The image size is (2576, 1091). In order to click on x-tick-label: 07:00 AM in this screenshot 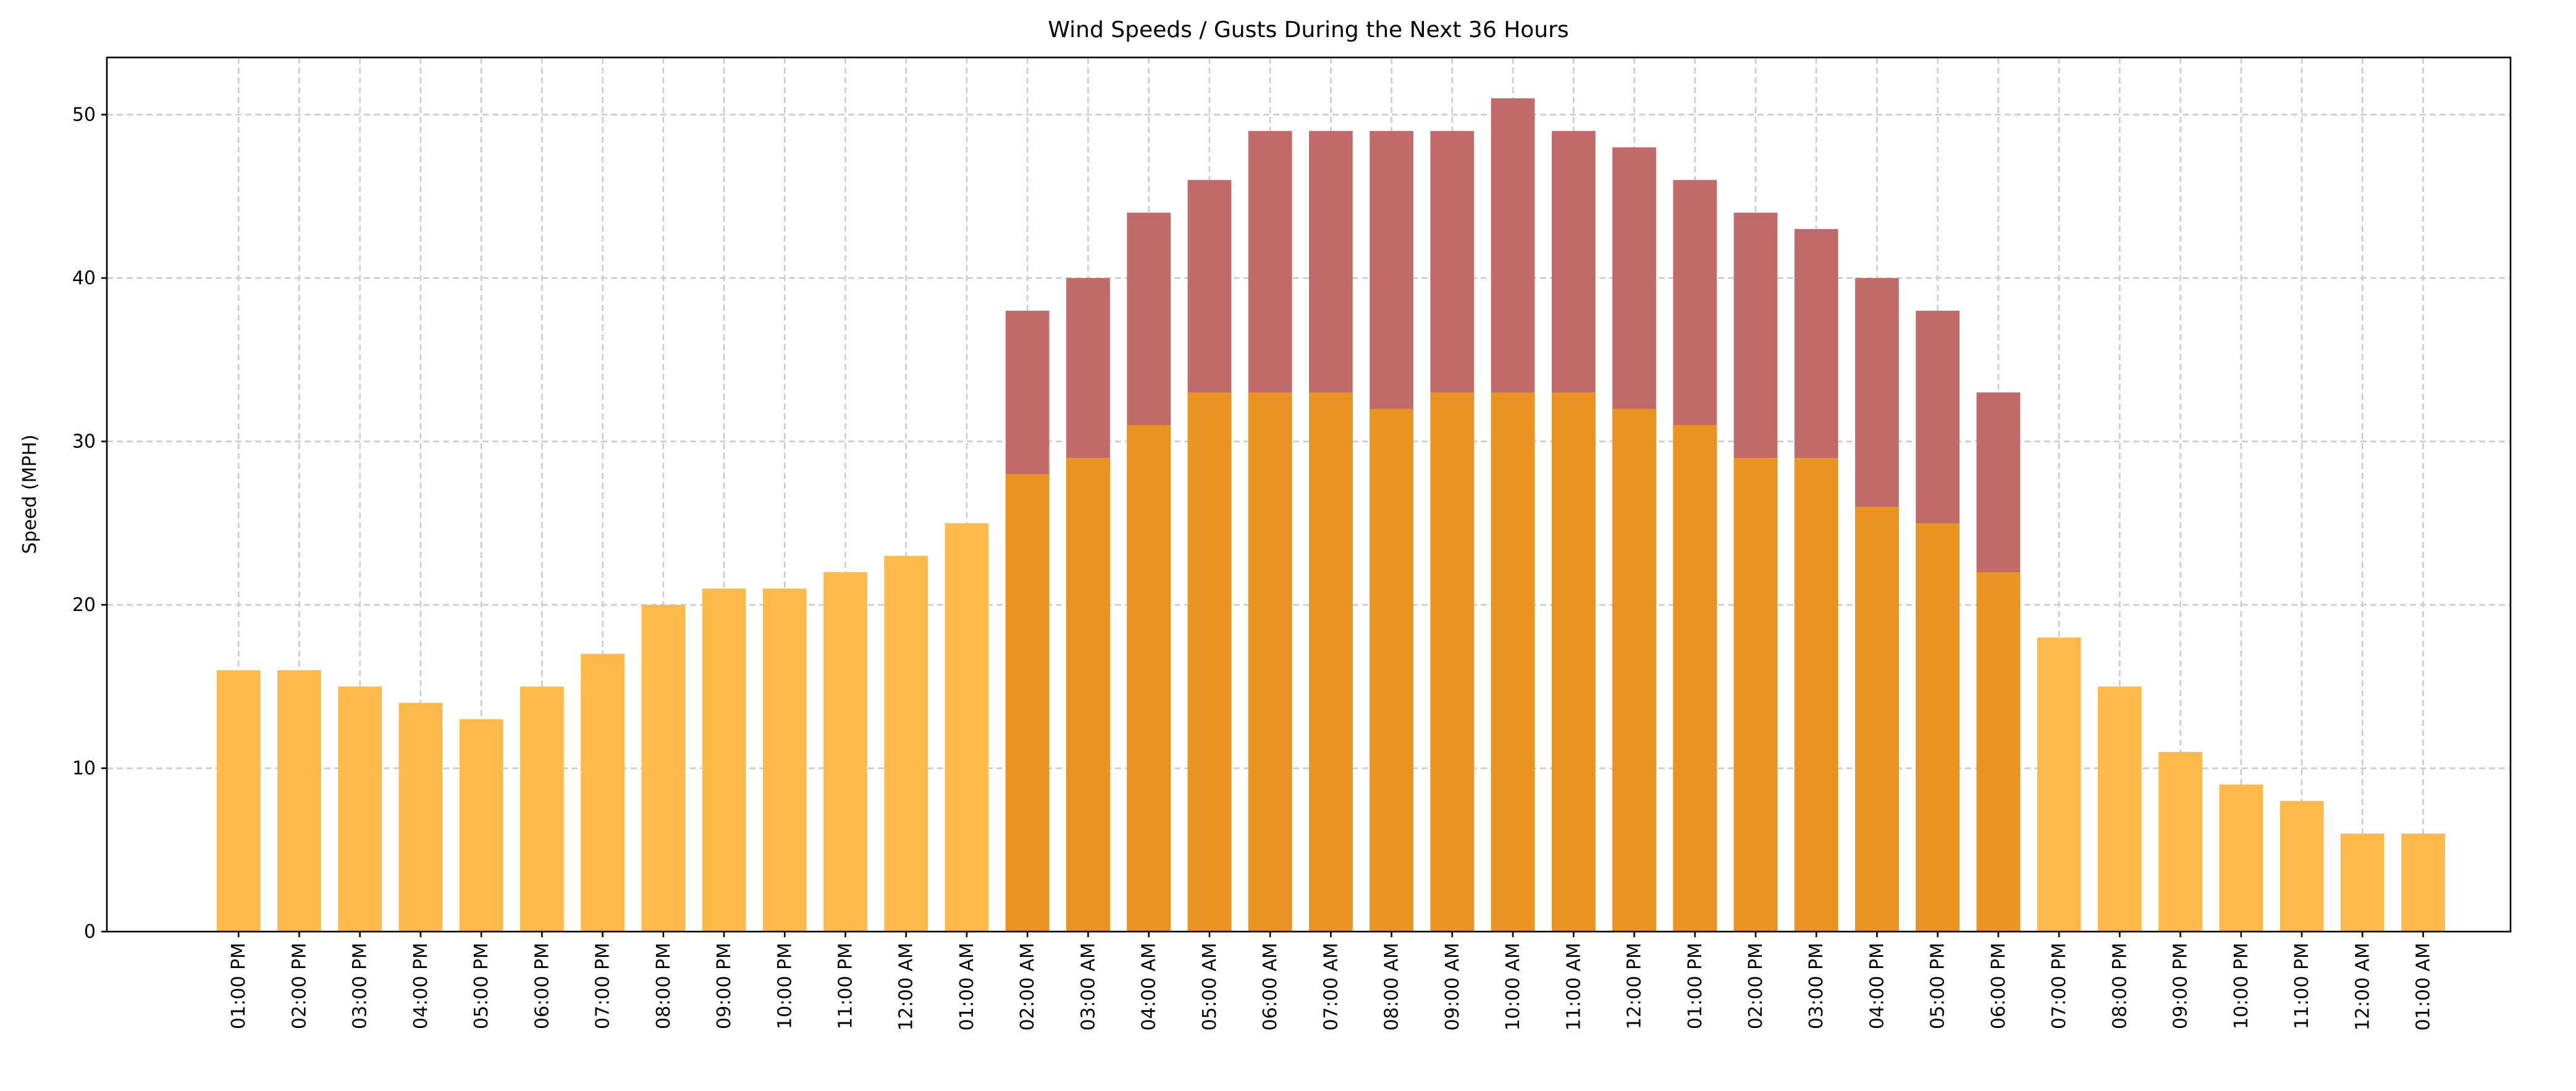, I will do `click(1331, 986)`.